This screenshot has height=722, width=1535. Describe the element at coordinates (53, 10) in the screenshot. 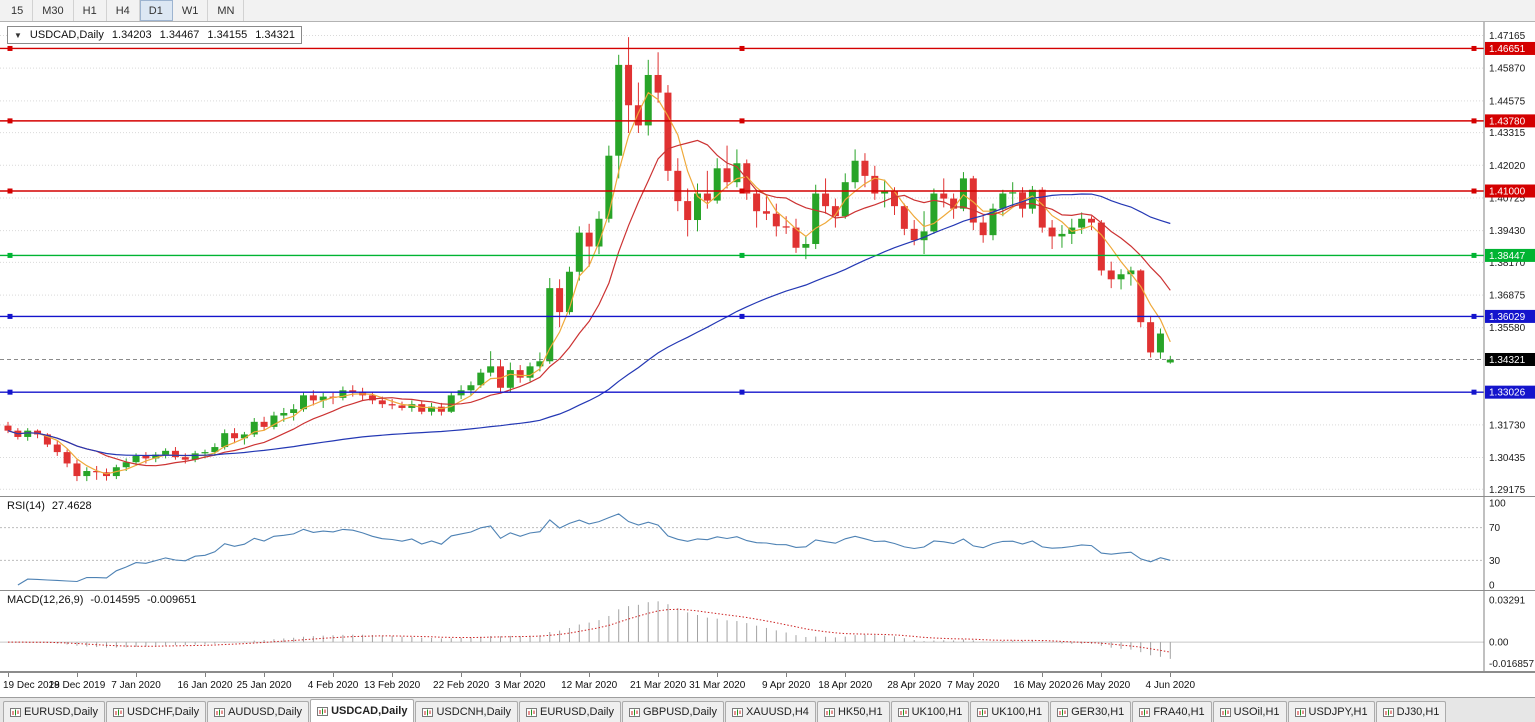

I see `timeframe-m30: M30` at that location.